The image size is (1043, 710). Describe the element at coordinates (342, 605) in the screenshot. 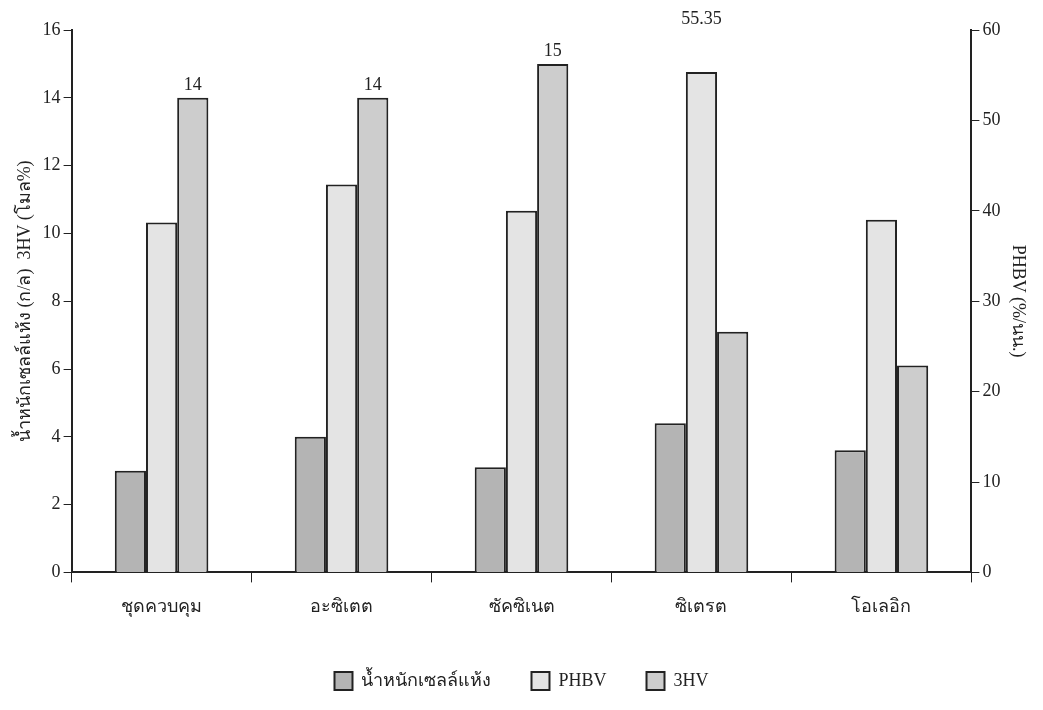

I see `x-tick-label: อะซิเตต` at that location.